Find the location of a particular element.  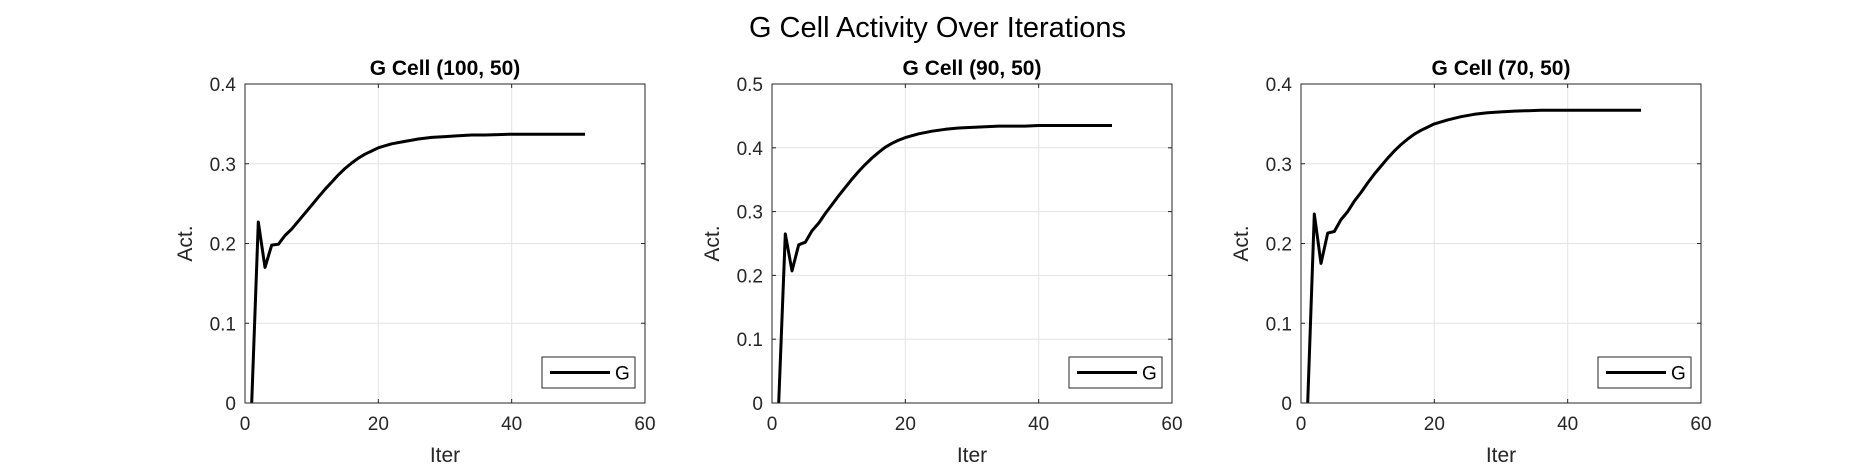

panel-title: G Cell (100, 50) is located at coordinates (445, 68).